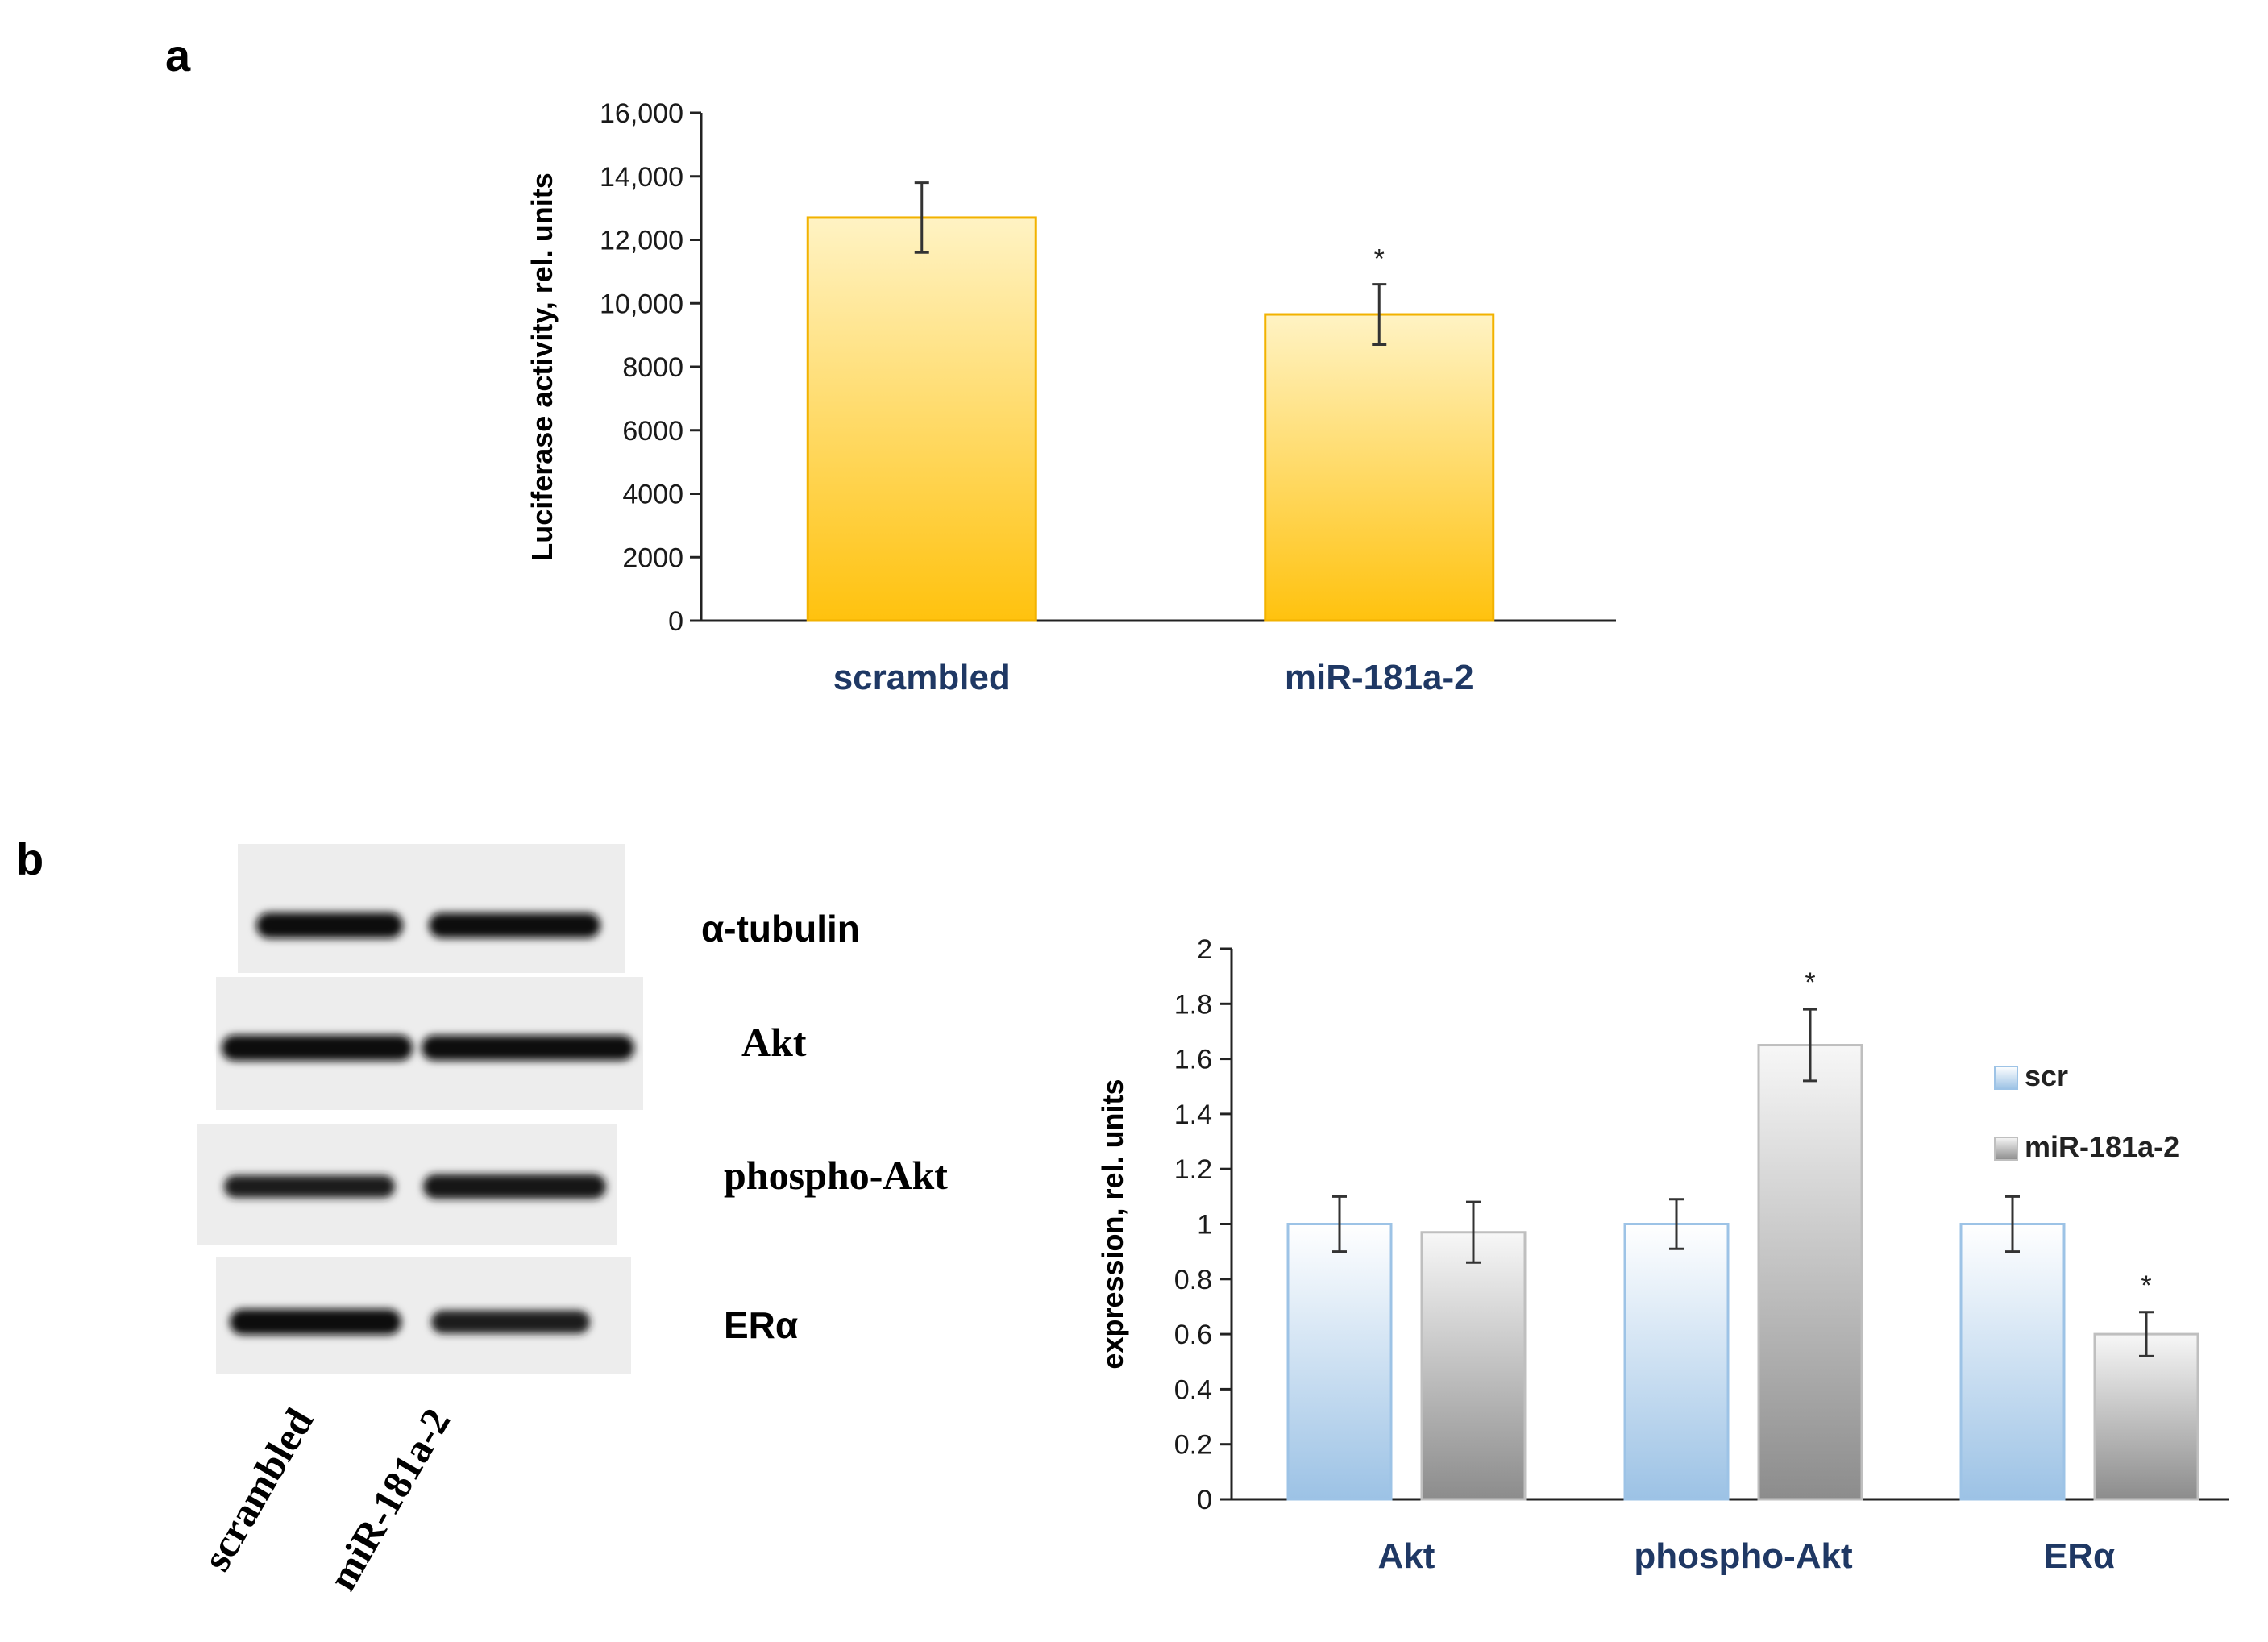  I want to click on y-axis-title: Luciferase activity, rel. units, so click(542, 367).